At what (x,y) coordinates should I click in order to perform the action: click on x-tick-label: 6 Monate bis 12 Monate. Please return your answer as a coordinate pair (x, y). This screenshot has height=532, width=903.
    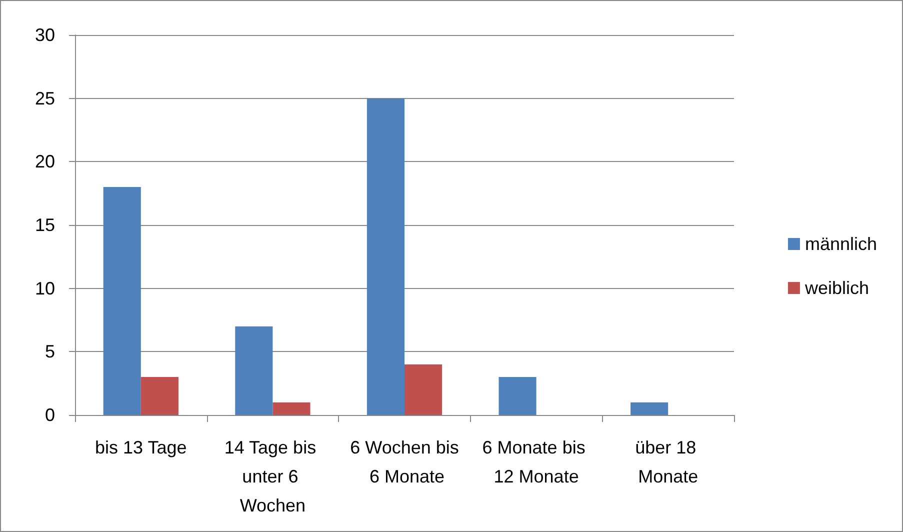
    Looking at the image, I should click on (536, 462).